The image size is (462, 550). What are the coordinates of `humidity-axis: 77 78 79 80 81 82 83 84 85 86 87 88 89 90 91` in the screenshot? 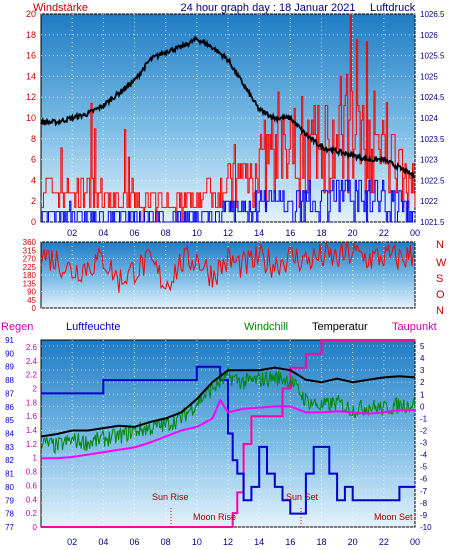 It's located at (9, 434).